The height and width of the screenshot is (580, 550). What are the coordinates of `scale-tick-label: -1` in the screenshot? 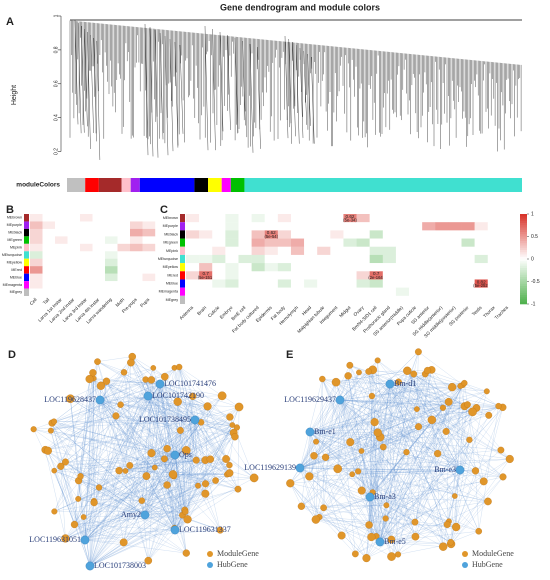 It's located at (533, 304).